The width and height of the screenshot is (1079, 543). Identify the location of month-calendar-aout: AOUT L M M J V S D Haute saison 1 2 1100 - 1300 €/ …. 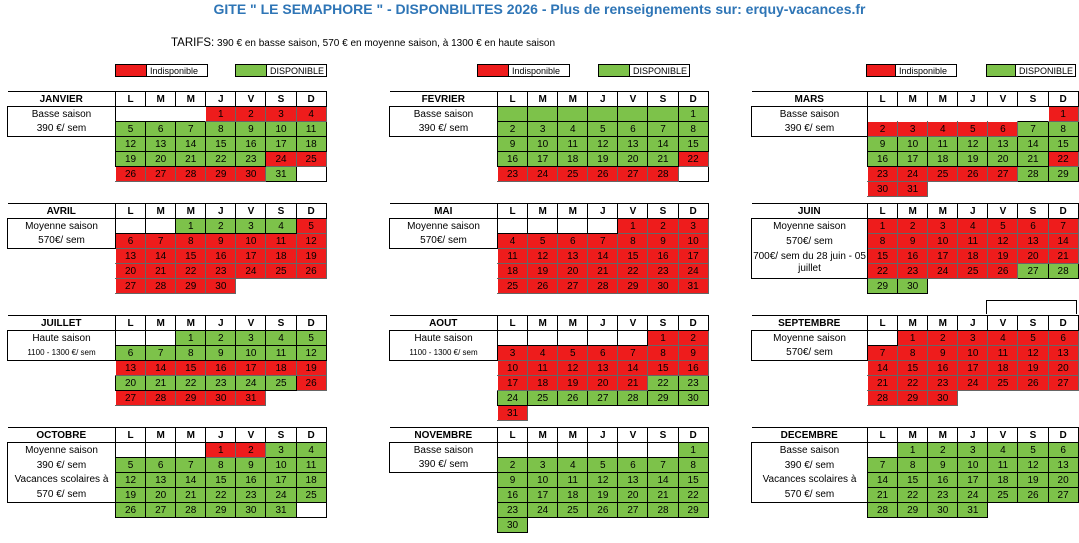
(549, 368).